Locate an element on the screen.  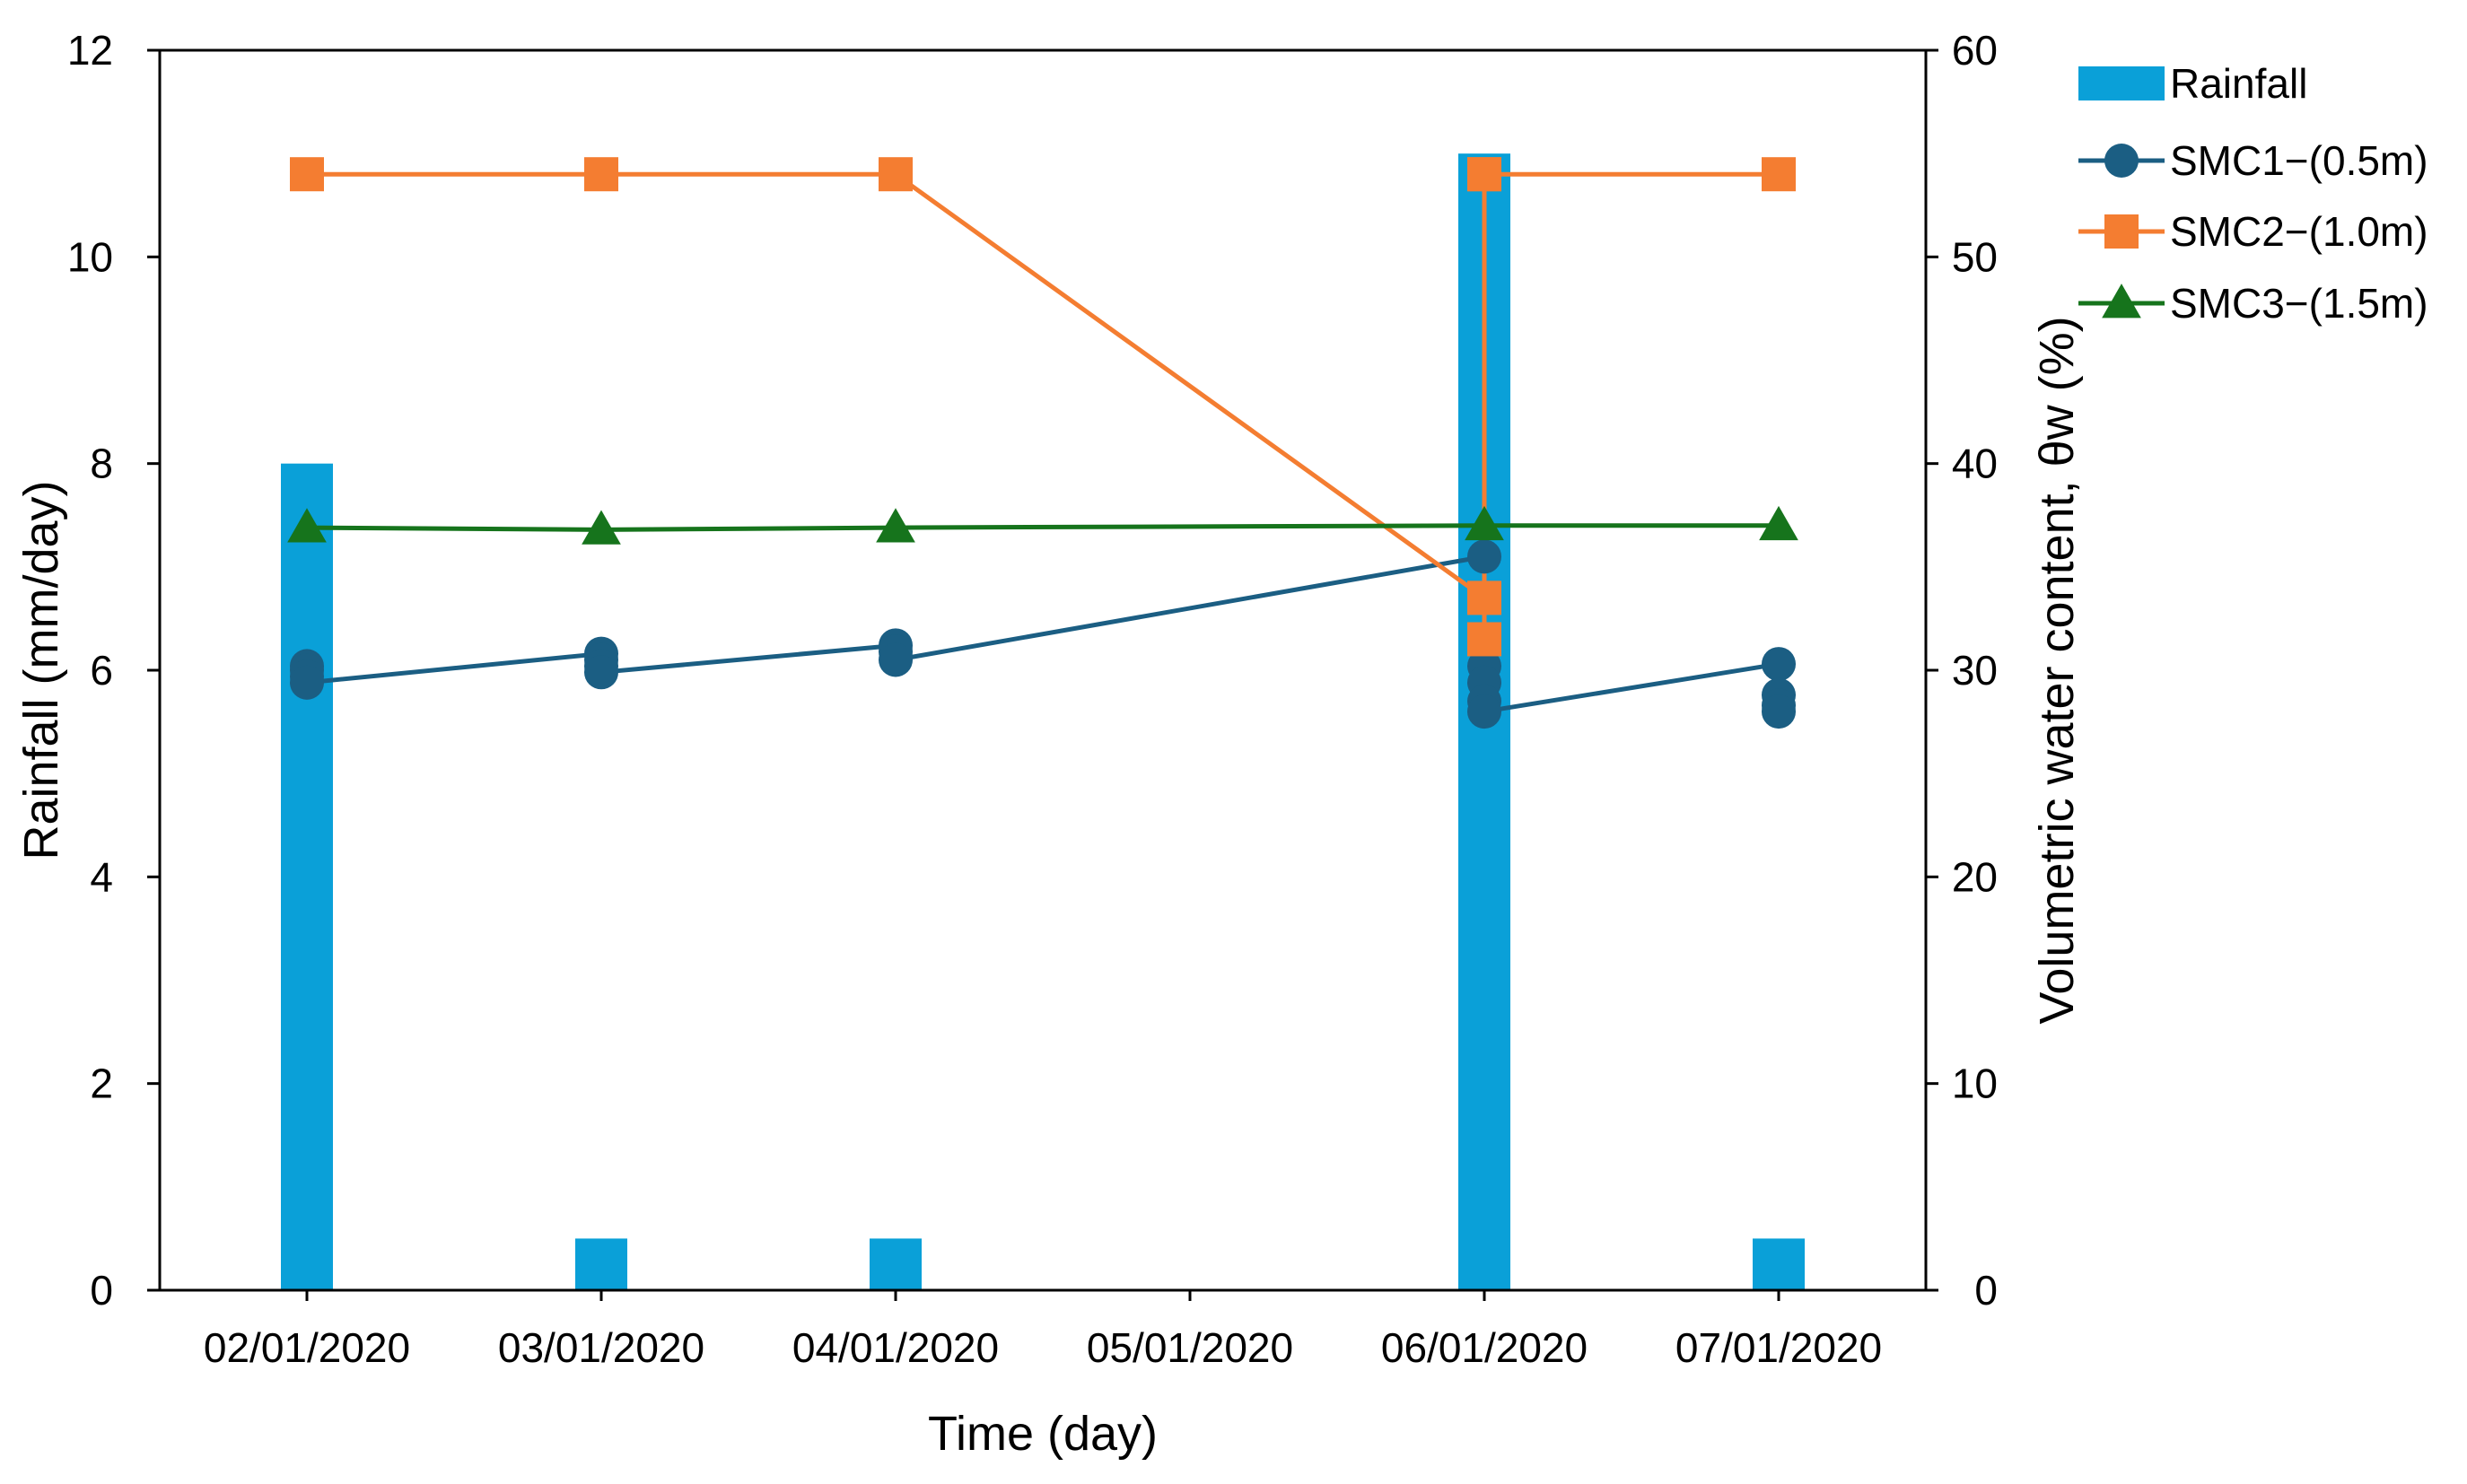
x-tick-label-0: 02/01/2020 is located at coordinates (307, 1347).